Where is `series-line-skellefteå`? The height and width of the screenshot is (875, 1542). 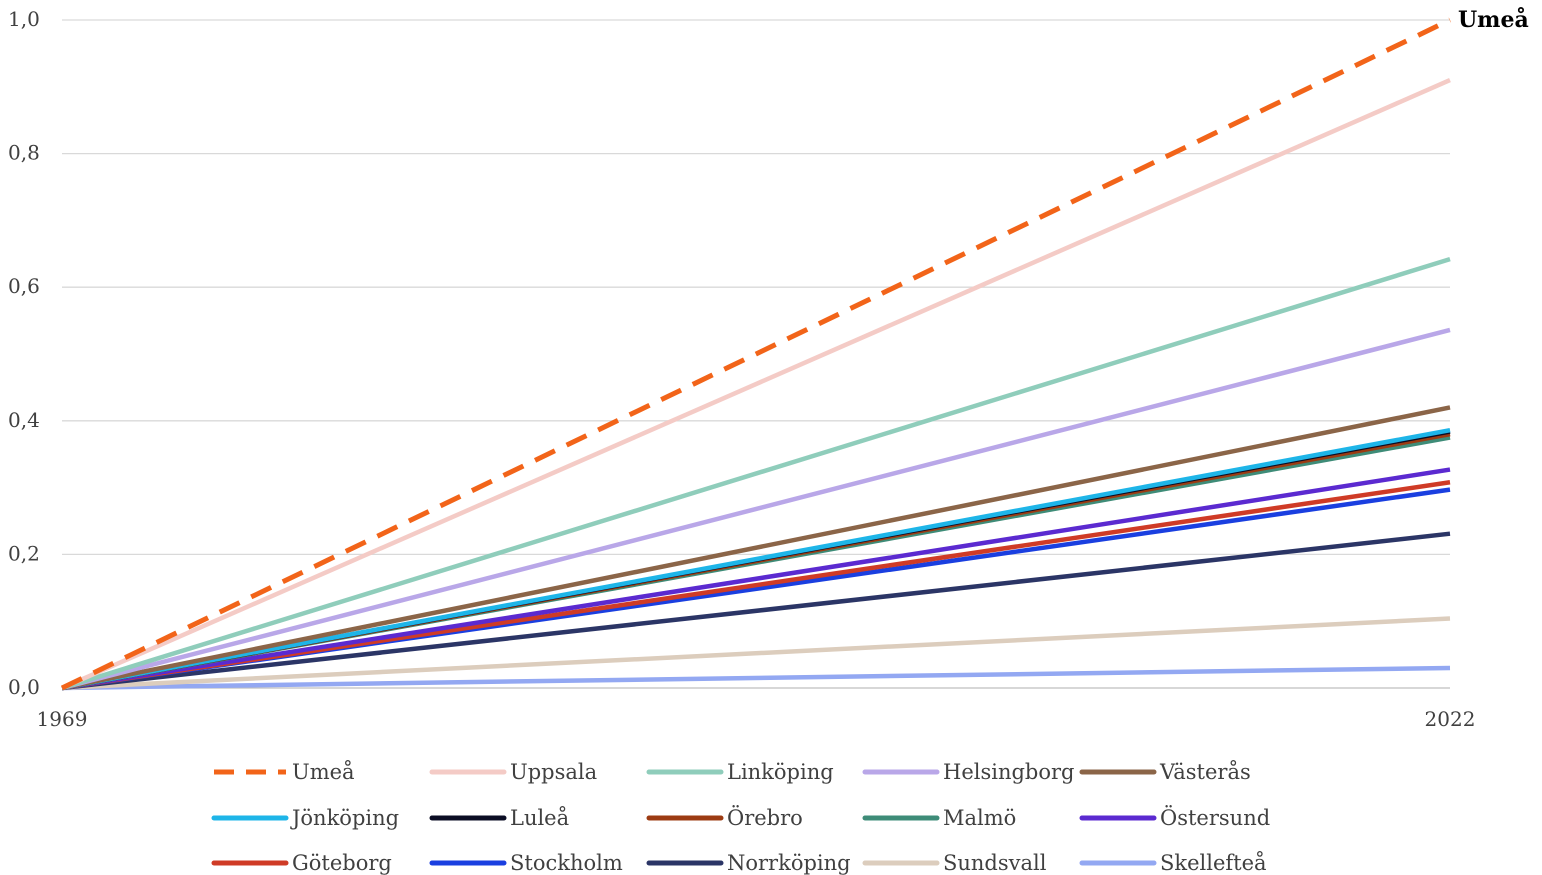 series-line-skellefteå is located at coordinates (756, 678).